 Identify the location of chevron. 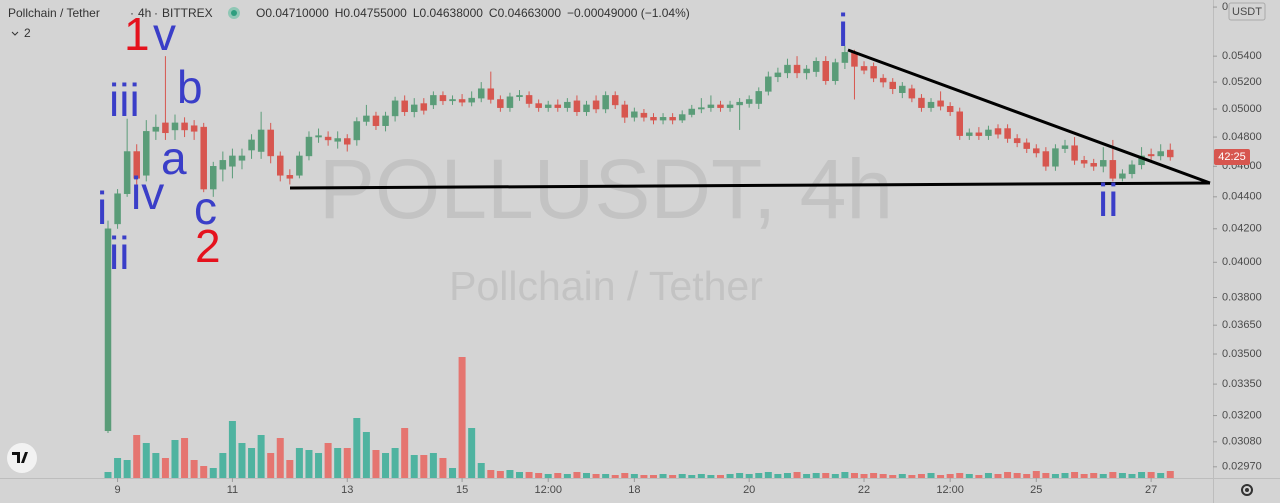
(15, 33).